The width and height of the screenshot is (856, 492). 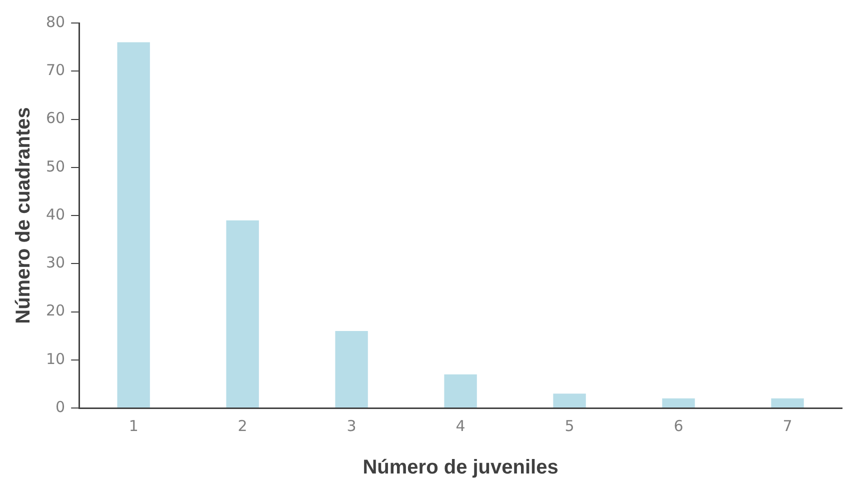 I want to click on x-tick-label: 1, so click(x=133, y=425).